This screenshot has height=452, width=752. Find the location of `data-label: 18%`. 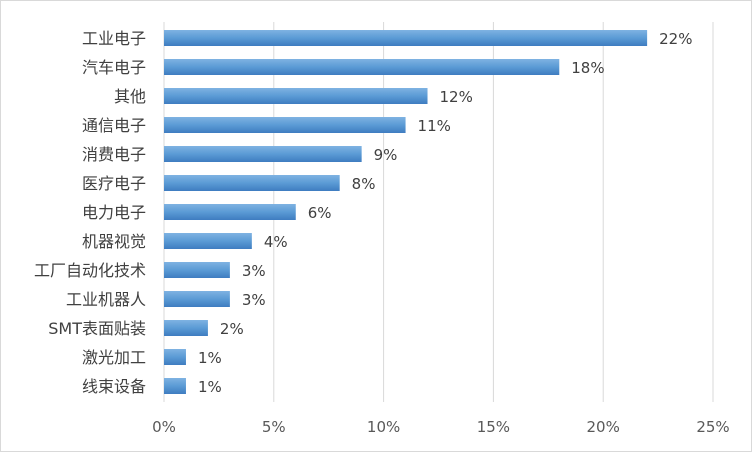

data-label: 18% is located at coordinates (587, 68).